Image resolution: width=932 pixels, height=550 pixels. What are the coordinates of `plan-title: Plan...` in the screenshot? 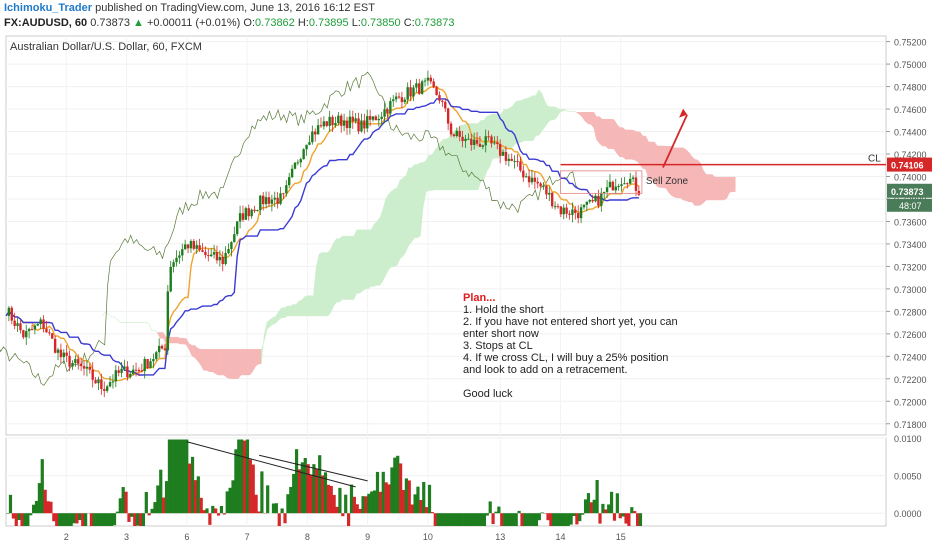 It's located at (479, 298).